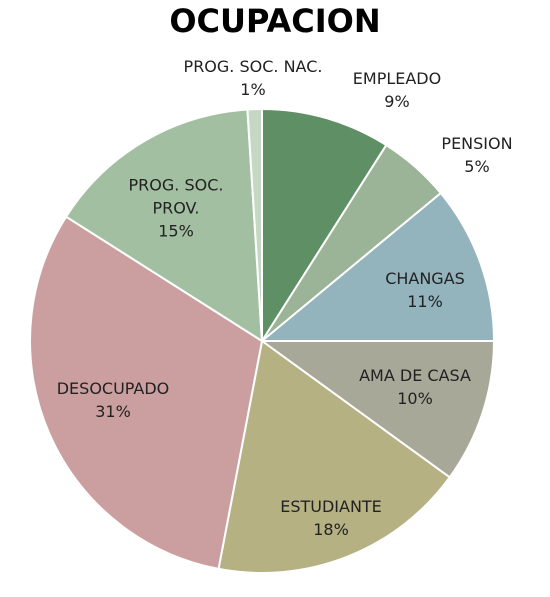 This screenshot has width=550, height=597. What do you see at coordinates (397, 101) in the screenshot?
I see `value-label: 9%` at bounding box center [397, 101].